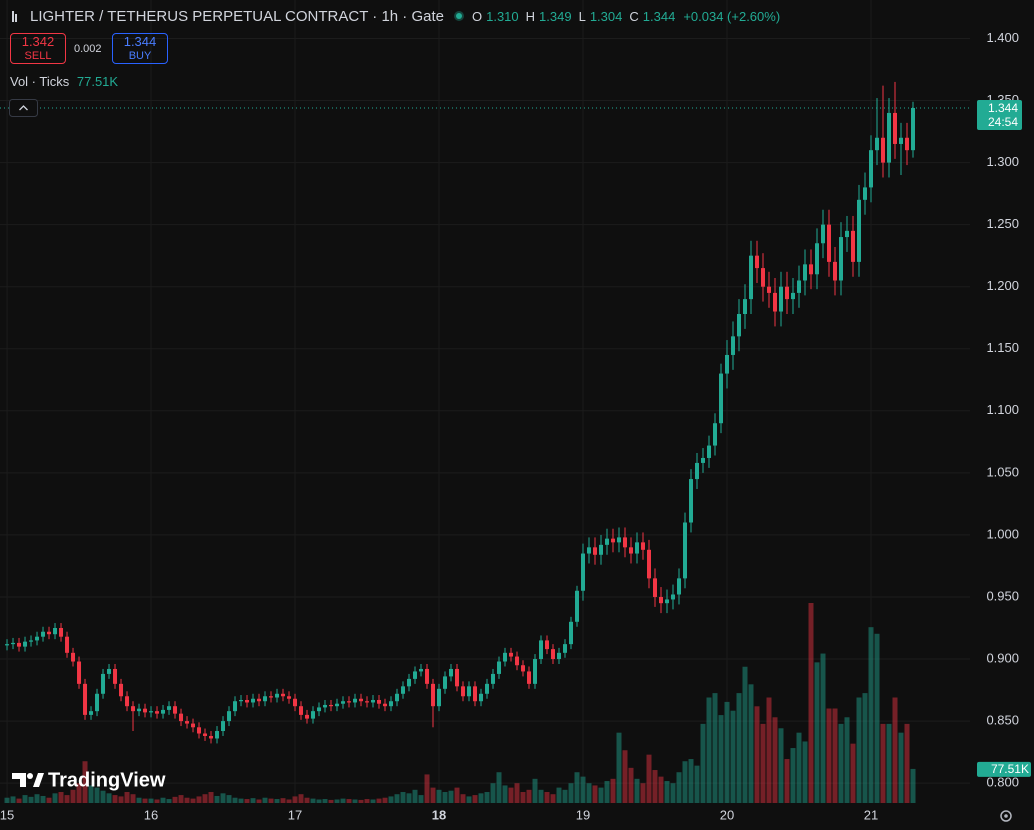 The width and height of the screenshot is (1034, 830). Describe the element at coordinates (30, 776) in the screenshot. I see `logo-mark` at that location.